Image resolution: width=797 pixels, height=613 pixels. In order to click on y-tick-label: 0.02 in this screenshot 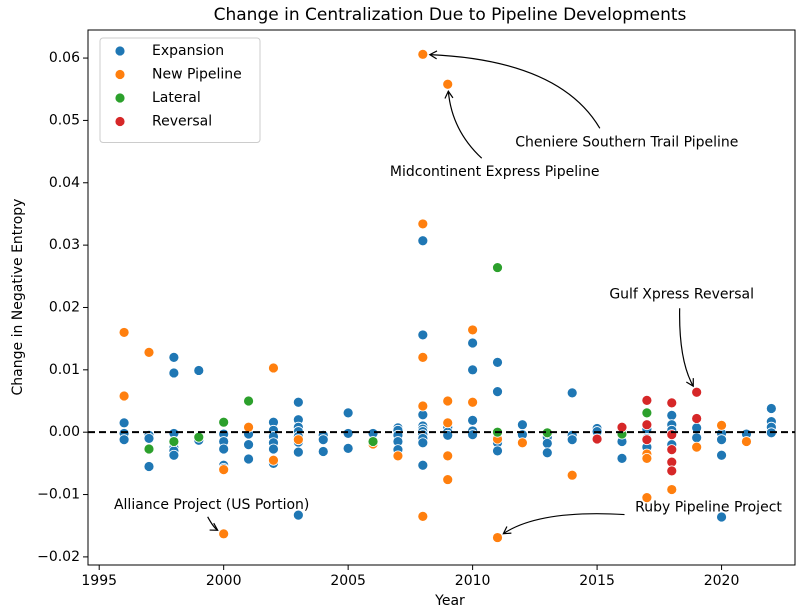, I will do `click(64, 307)`.